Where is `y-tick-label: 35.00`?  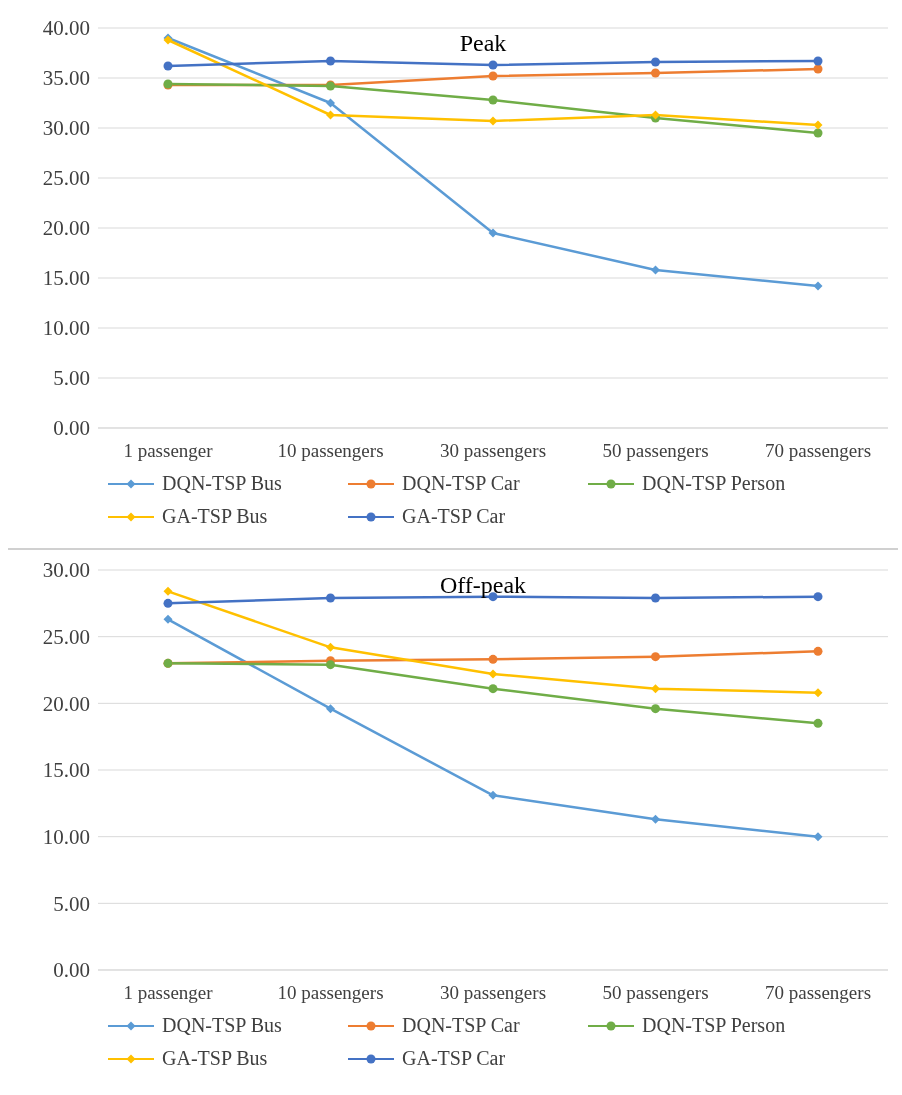
y-tick-label: 35.00 is located at coordinates (66, 78).